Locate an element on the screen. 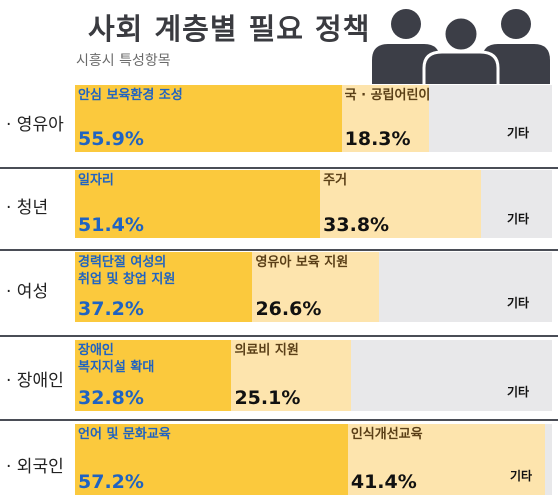  segment-value-label: 25.1% is located at coordinates (267, 398).